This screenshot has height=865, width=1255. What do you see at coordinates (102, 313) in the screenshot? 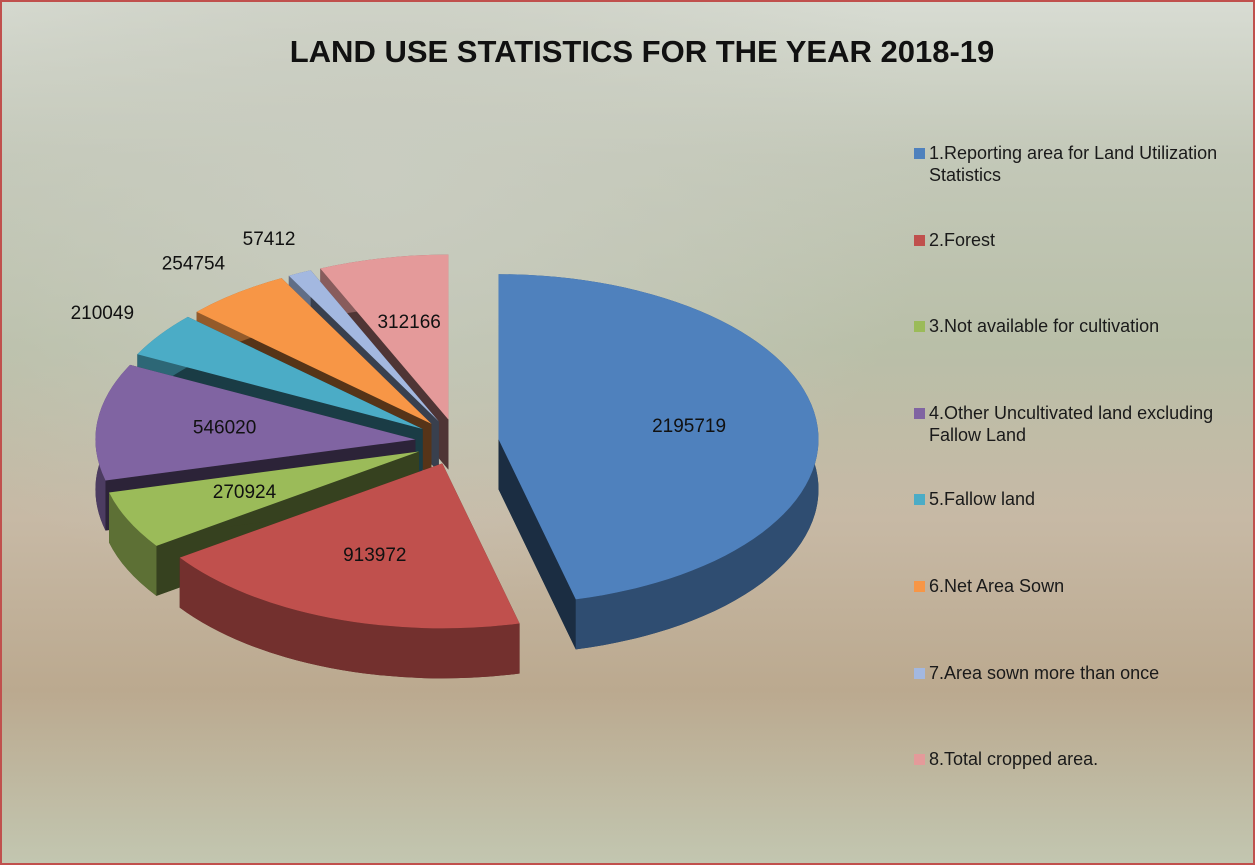
I see `data-label: 210049` at bounding box center [102, 313].